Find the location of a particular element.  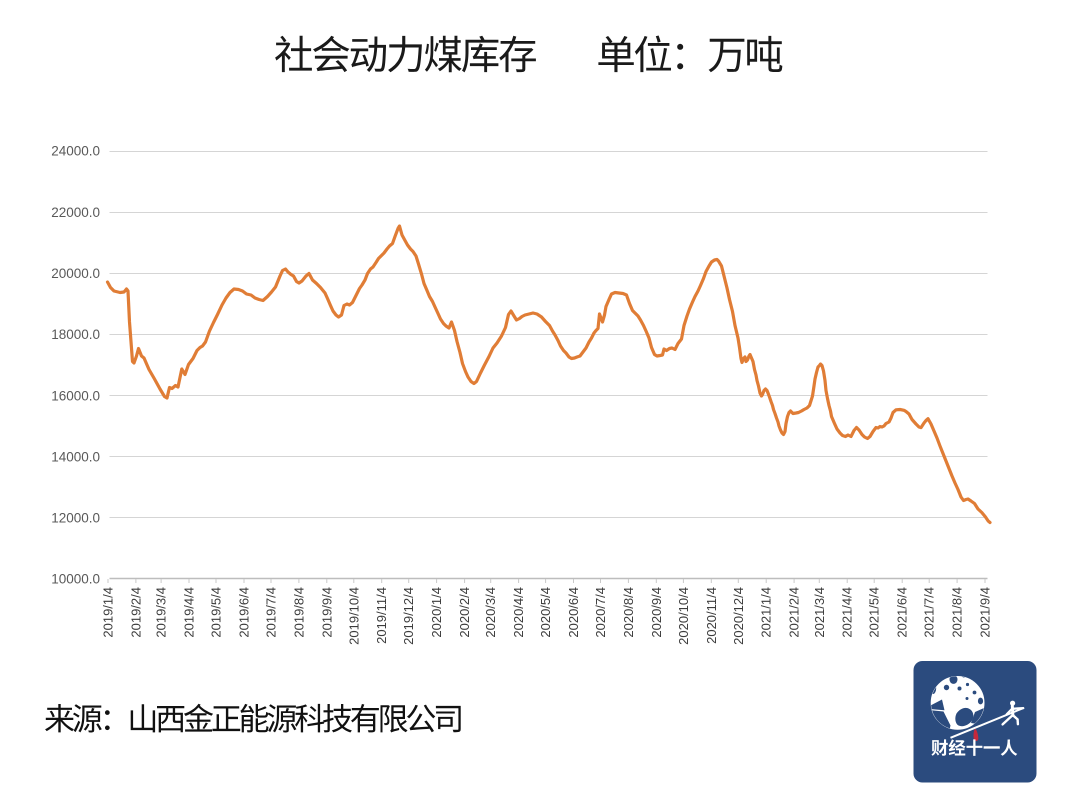

svg-text: 2021/2/4 is located at coordinates (794, 612).